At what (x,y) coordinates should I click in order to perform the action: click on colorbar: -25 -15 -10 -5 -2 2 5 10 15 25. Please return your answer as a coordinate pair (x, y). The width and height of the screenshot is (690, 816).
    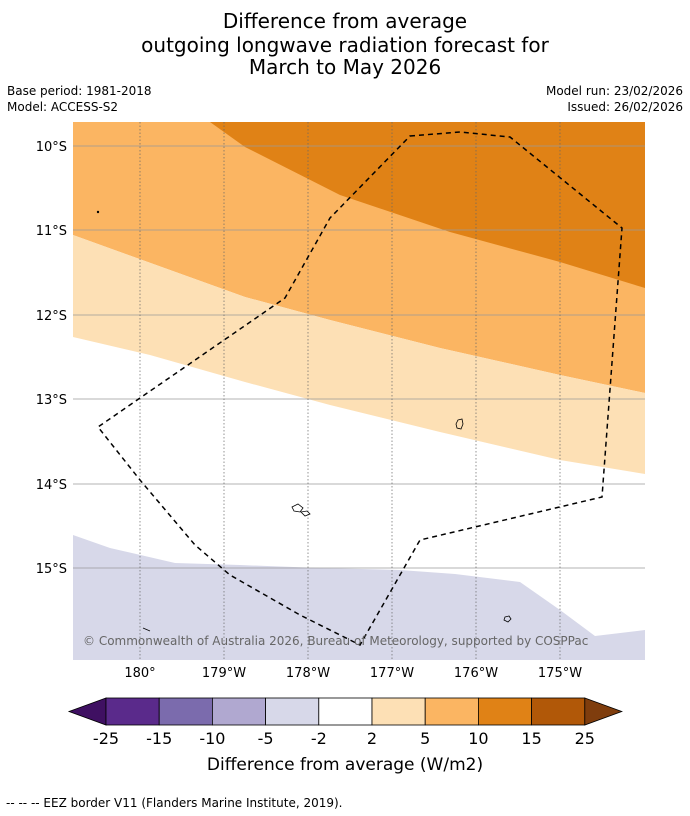
    Looking at the image, I should click on (345, 722).